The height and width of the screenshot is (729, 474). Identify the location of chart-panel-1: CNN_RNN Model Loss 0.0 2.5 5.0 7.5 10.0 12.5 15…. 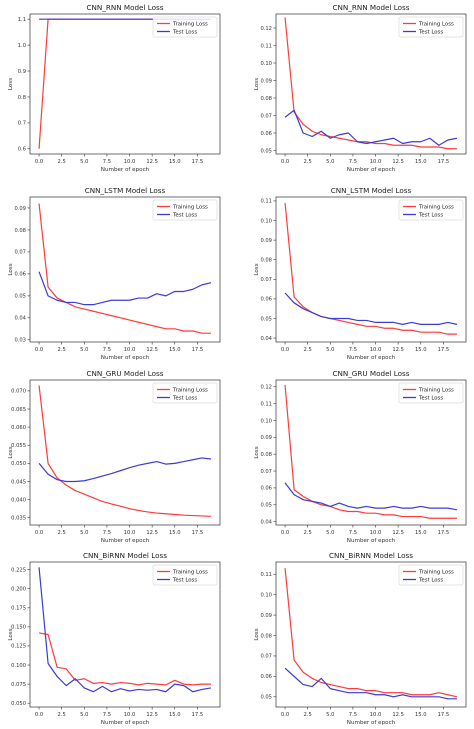
(114, 88).